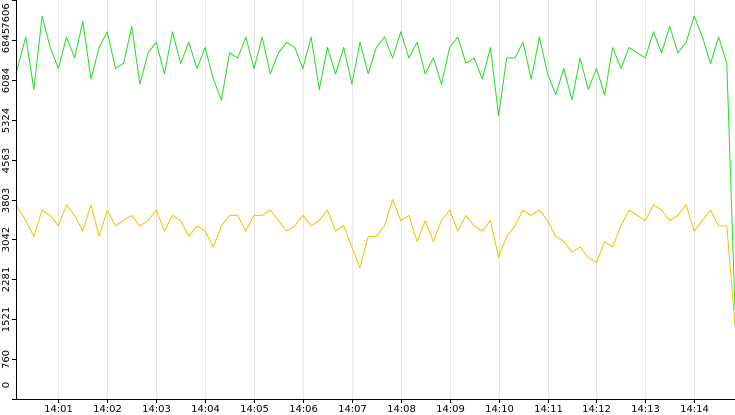  I want to click on x-tick-label: 14:05, so click(254, 409).